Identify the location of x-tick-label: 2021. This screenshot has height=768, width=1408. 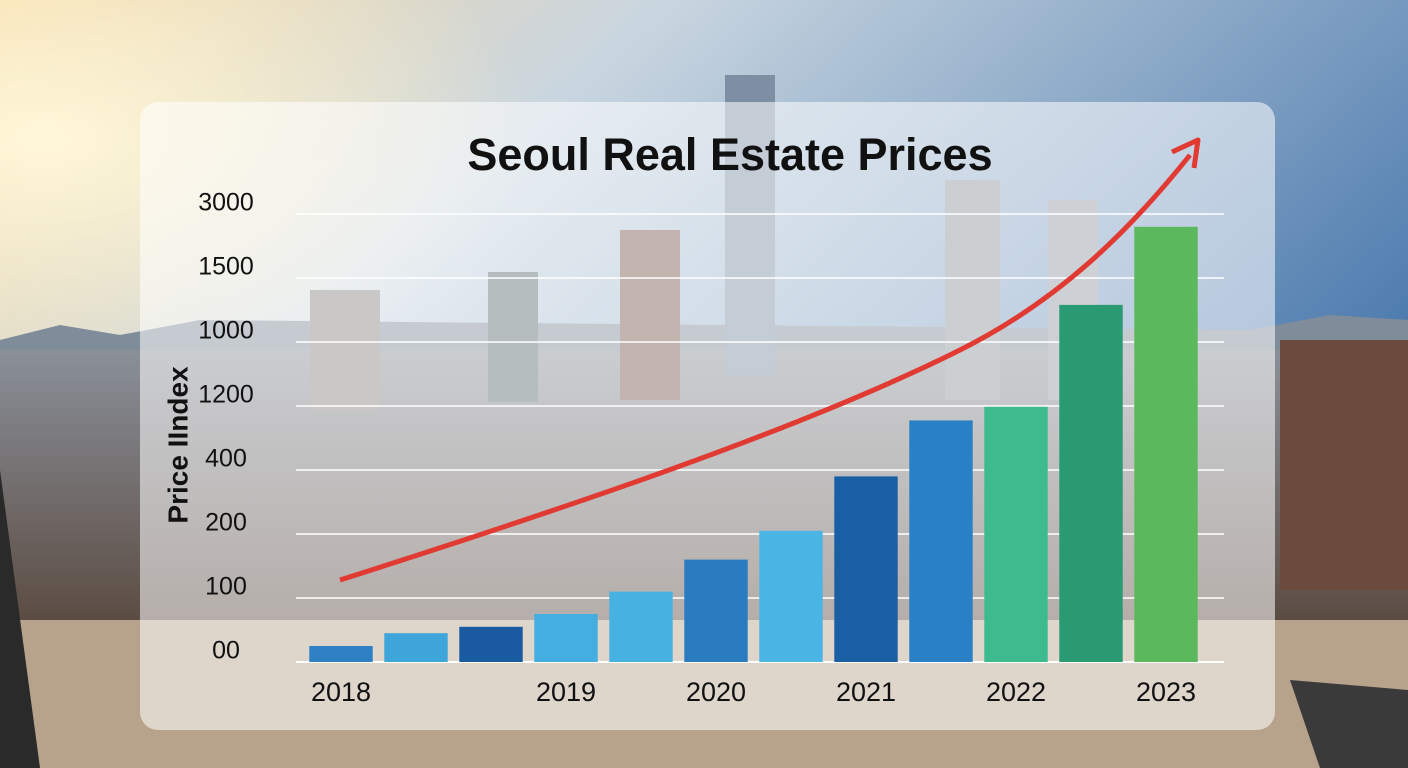
(866, 692).